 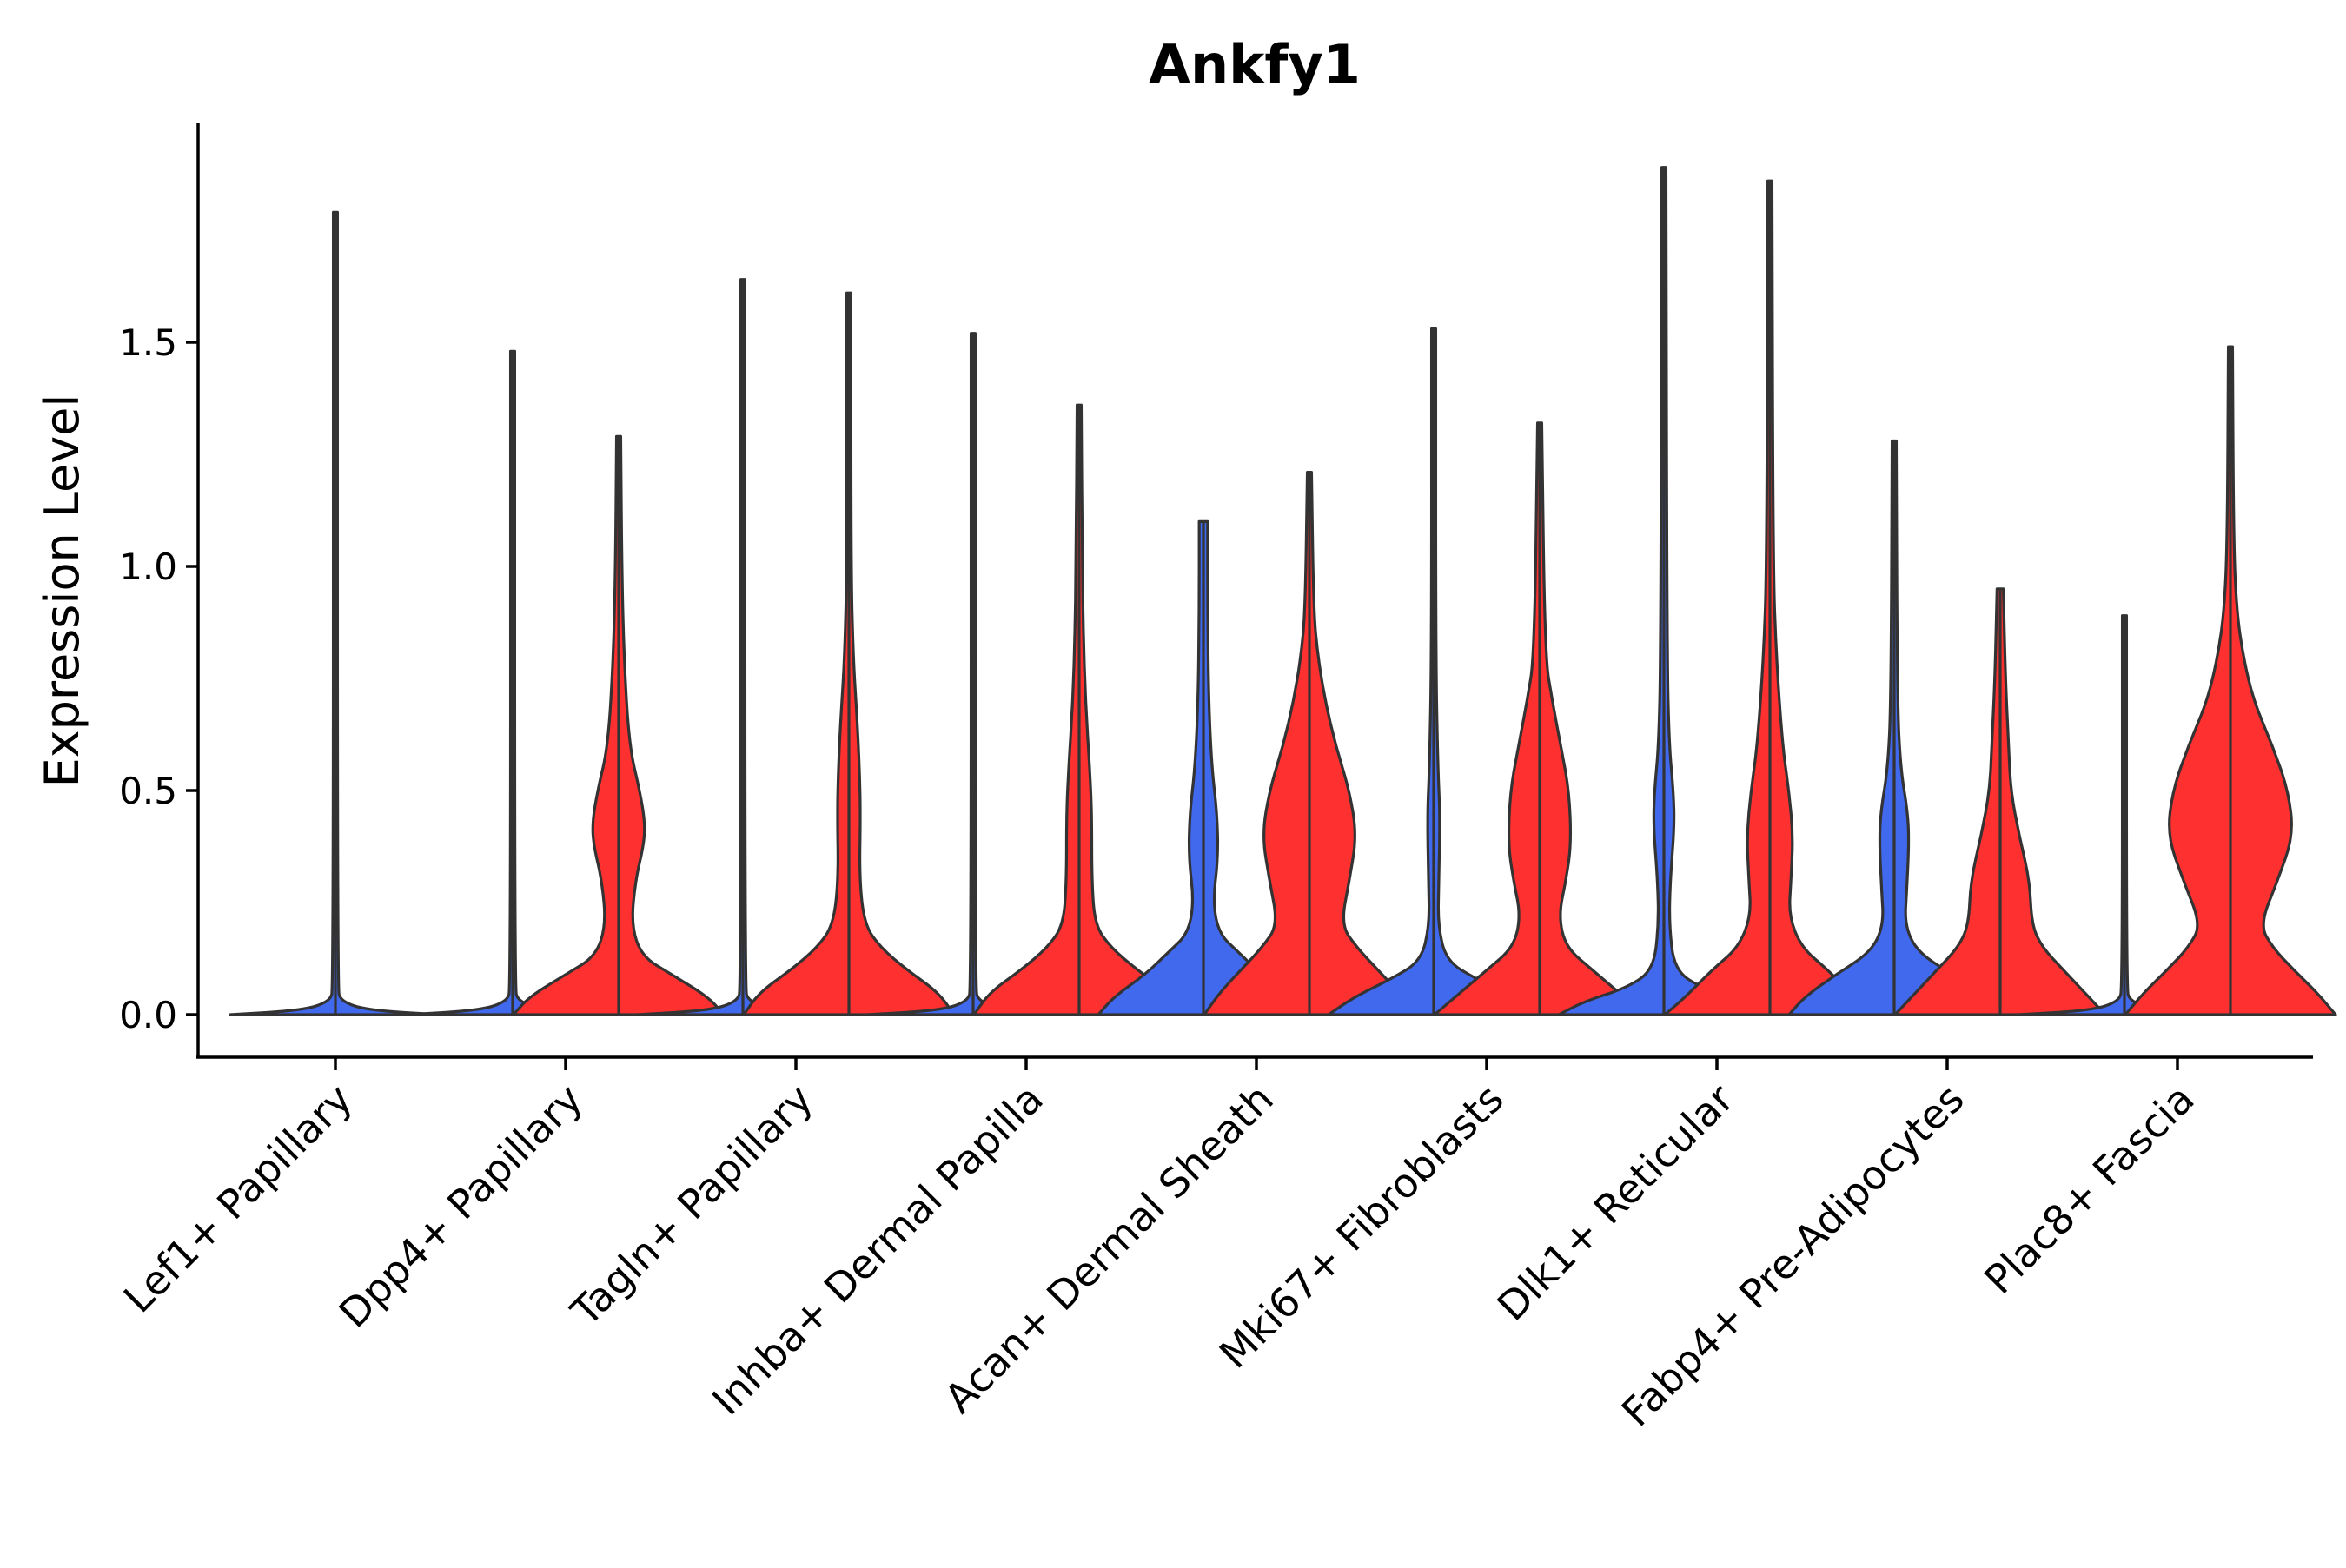 I want to click on y-tick-label: 0.5, so click(x=148, y=791).